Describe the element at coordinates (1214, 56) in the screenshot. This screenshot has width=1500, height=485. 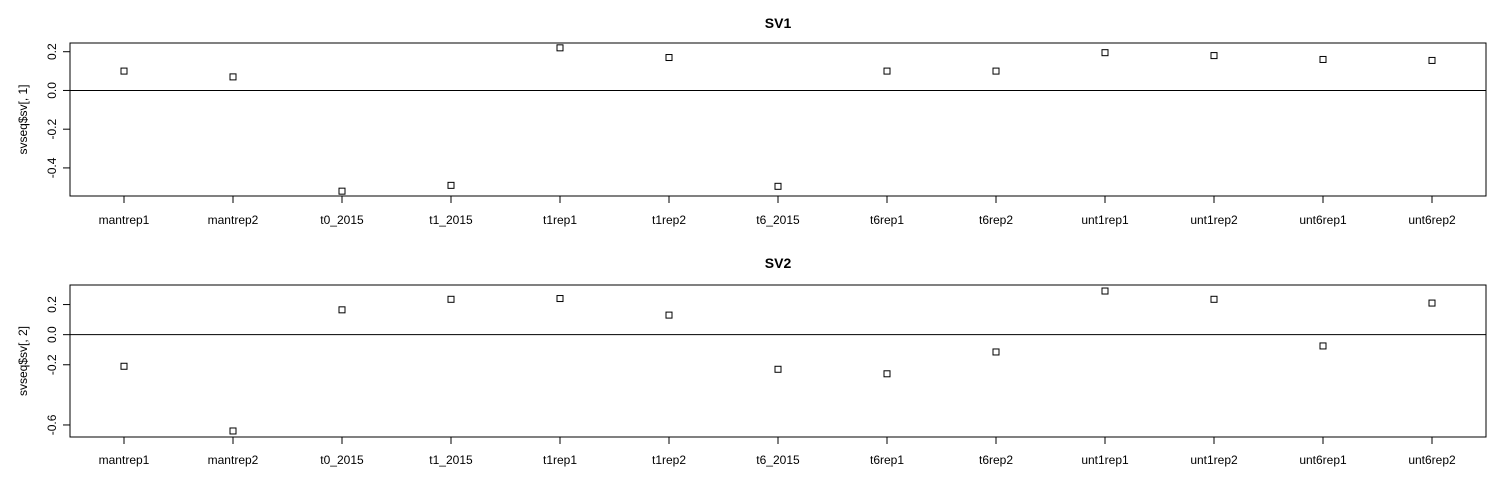
I see `sv1-point-unt1rep2` at that location.